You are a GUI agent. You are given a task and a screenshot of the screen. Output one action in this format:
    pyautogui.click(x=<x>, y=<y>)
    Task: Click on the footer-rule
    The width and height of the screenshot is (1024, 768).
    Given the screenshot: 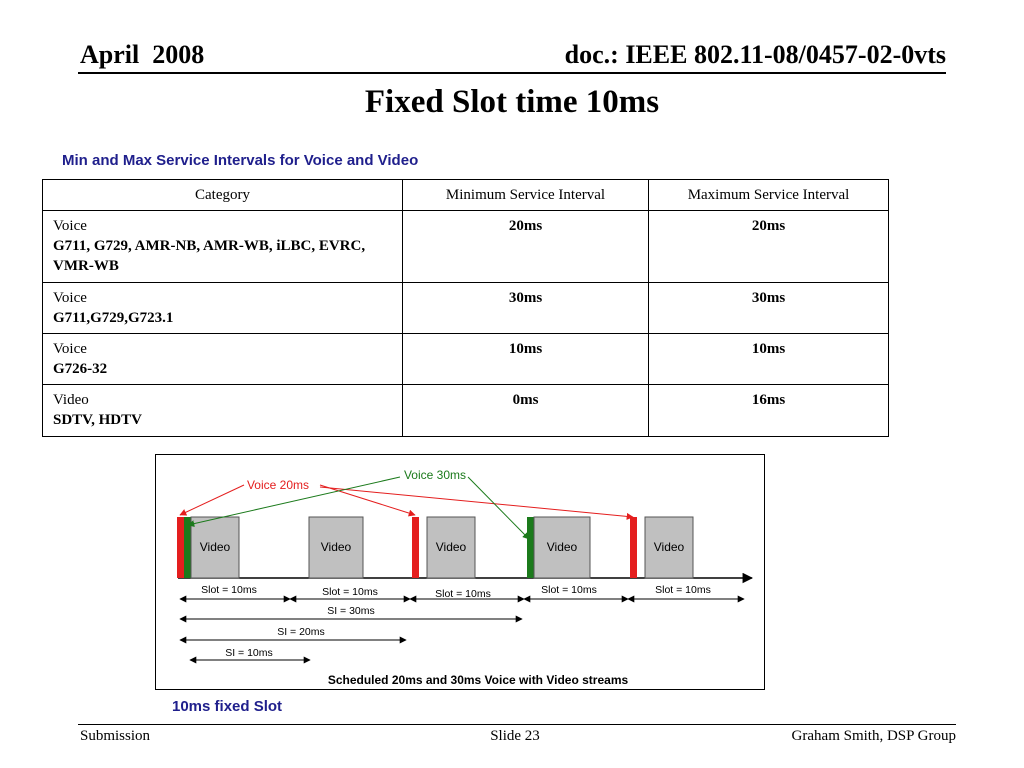 What is the action you would take?
    pyautogui.click(x=517, y=724)
    